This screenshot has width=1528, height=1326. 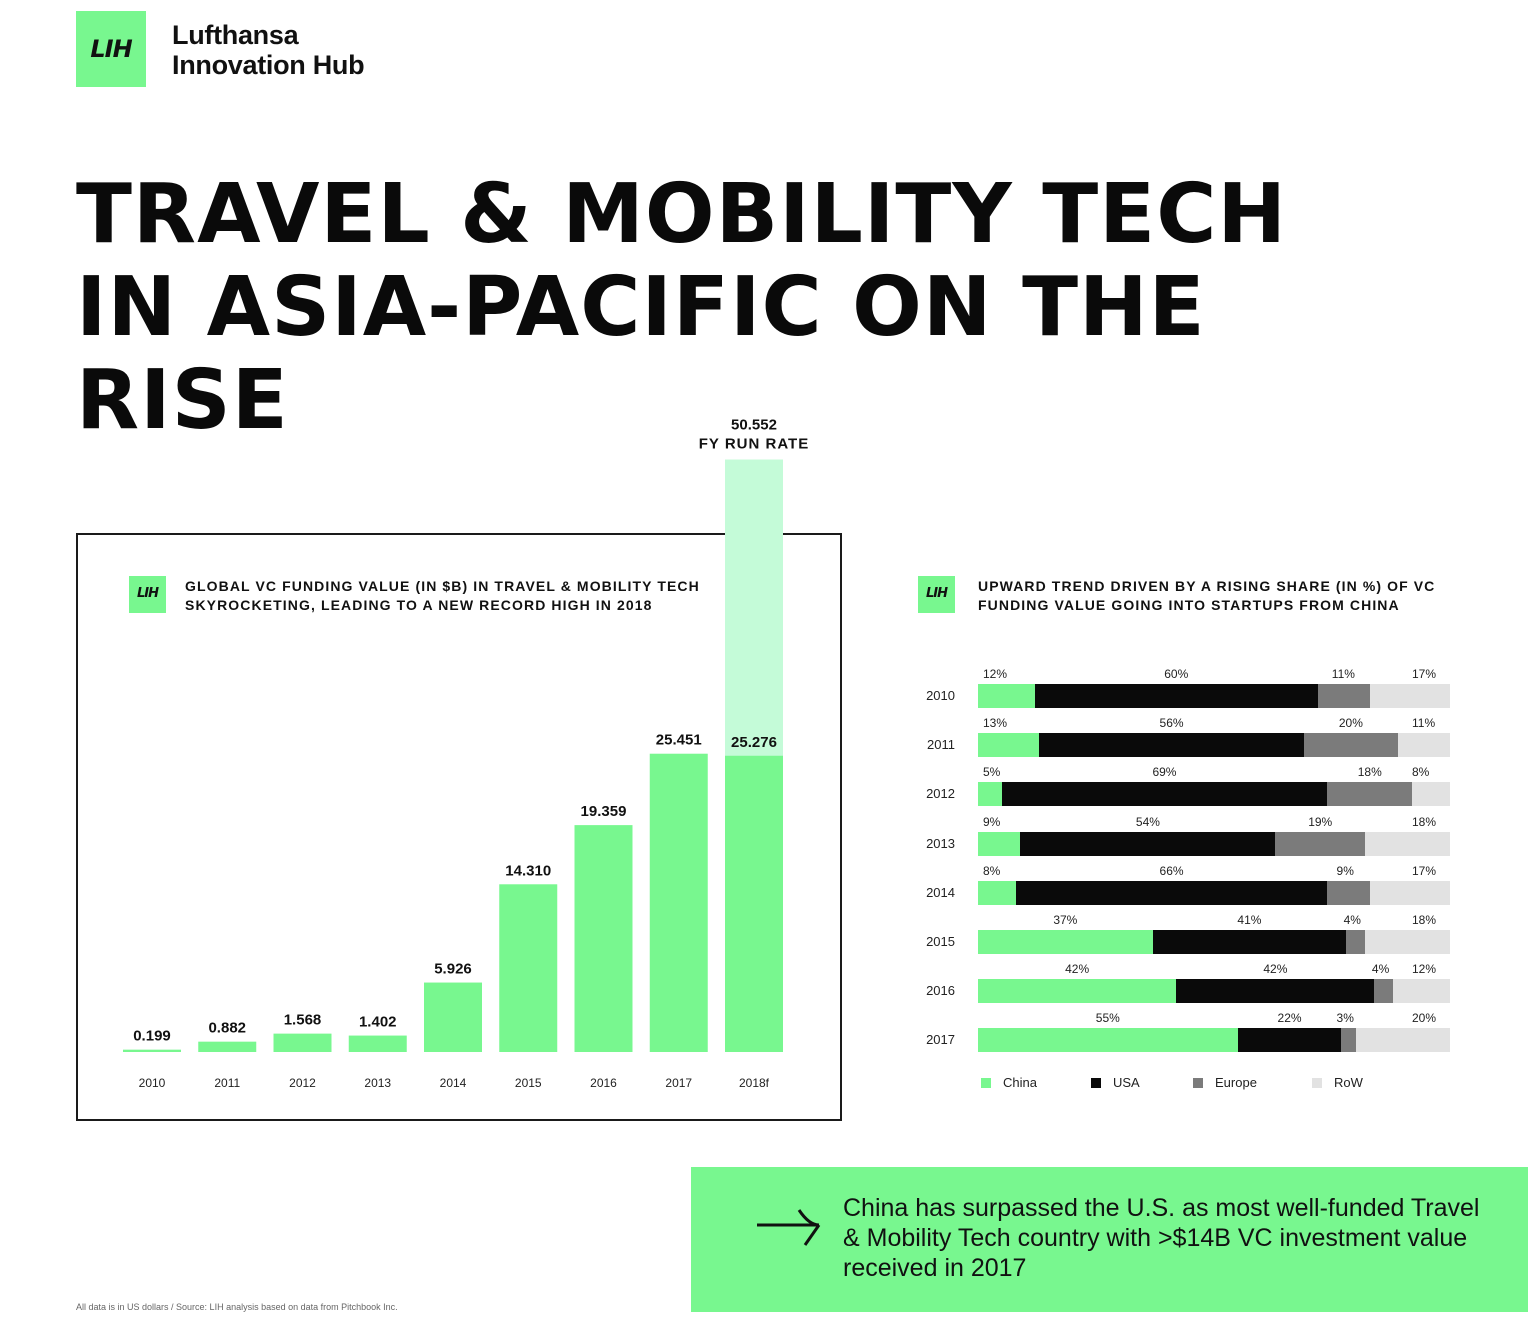 I want to click on share-chart-logo-icon: LIH, so click(x=936, y=594).